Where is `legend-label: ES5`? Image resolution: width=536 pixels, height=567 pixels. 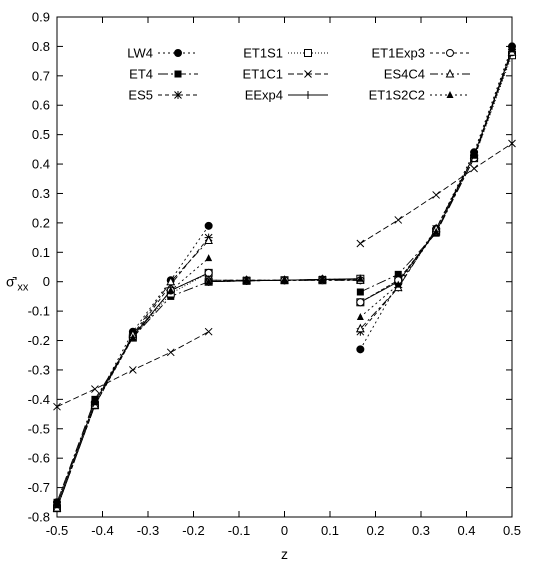 legend-label: ES5 is located at coordinates (140, 95).